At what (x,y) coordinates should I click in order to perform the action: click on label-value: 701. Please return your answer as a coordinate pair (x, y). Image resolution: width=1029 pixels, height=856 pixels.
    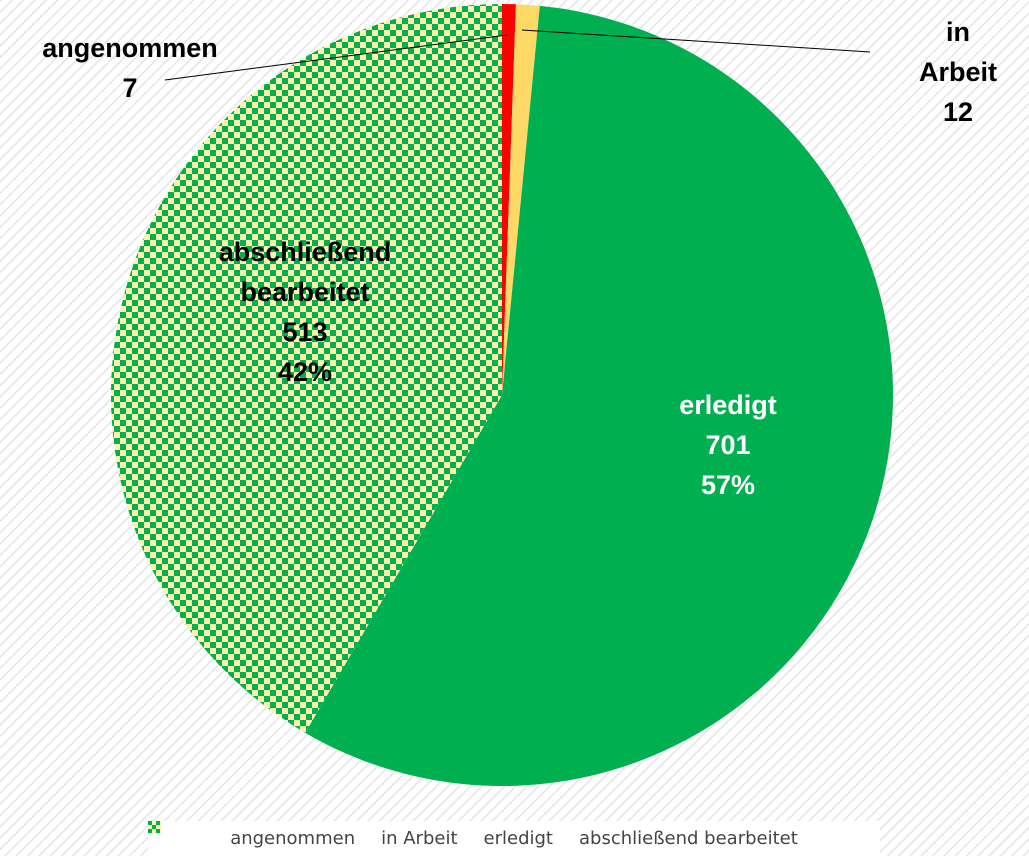
    Looking at the image, I should click on (728, 445).